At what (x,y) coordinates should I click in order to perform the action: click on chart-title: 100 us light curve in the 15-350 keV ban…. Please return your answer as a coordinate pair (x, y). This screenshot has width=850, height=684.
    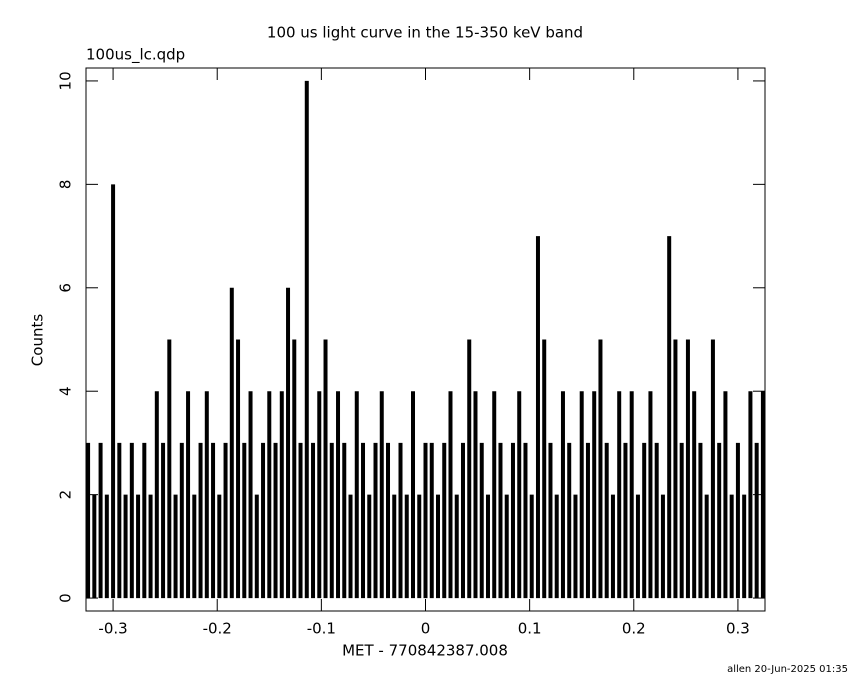
    Looking at the image, I should click on (425, 33).